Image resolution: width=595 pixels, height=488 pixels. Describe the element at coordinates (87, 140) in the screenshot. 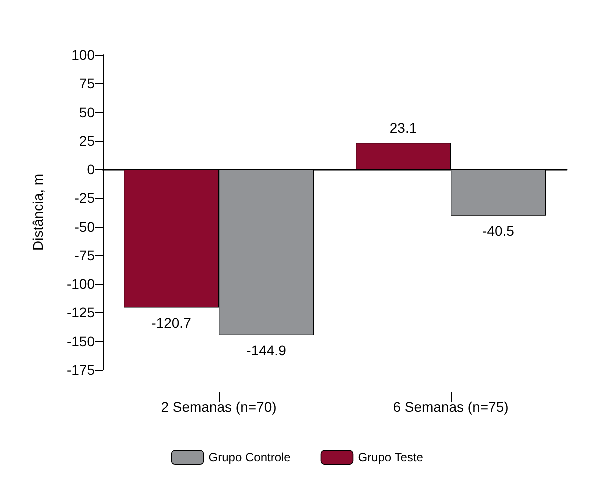

I see `y-tick-label: 25` at that location.